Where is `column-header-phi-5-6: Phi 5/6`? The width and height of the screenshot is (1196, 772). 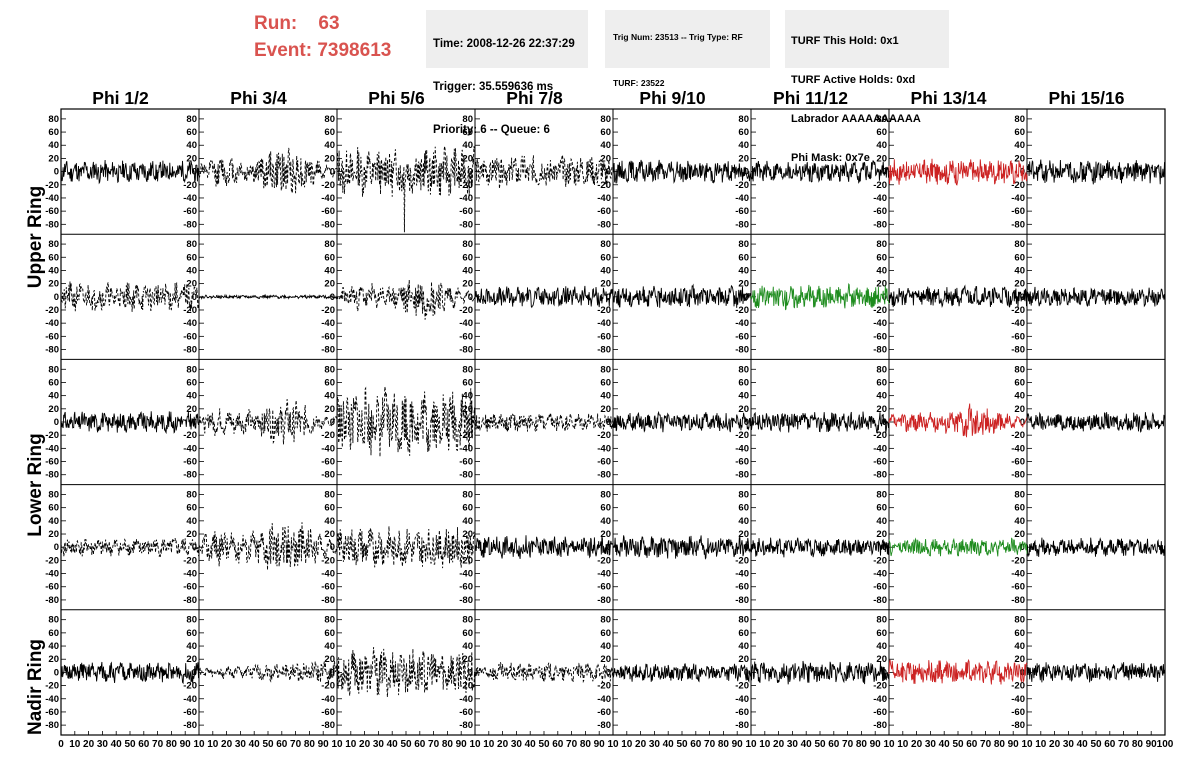 column-header-phi-5-6: Phi 5/6 is located at coordinates (396, 98).